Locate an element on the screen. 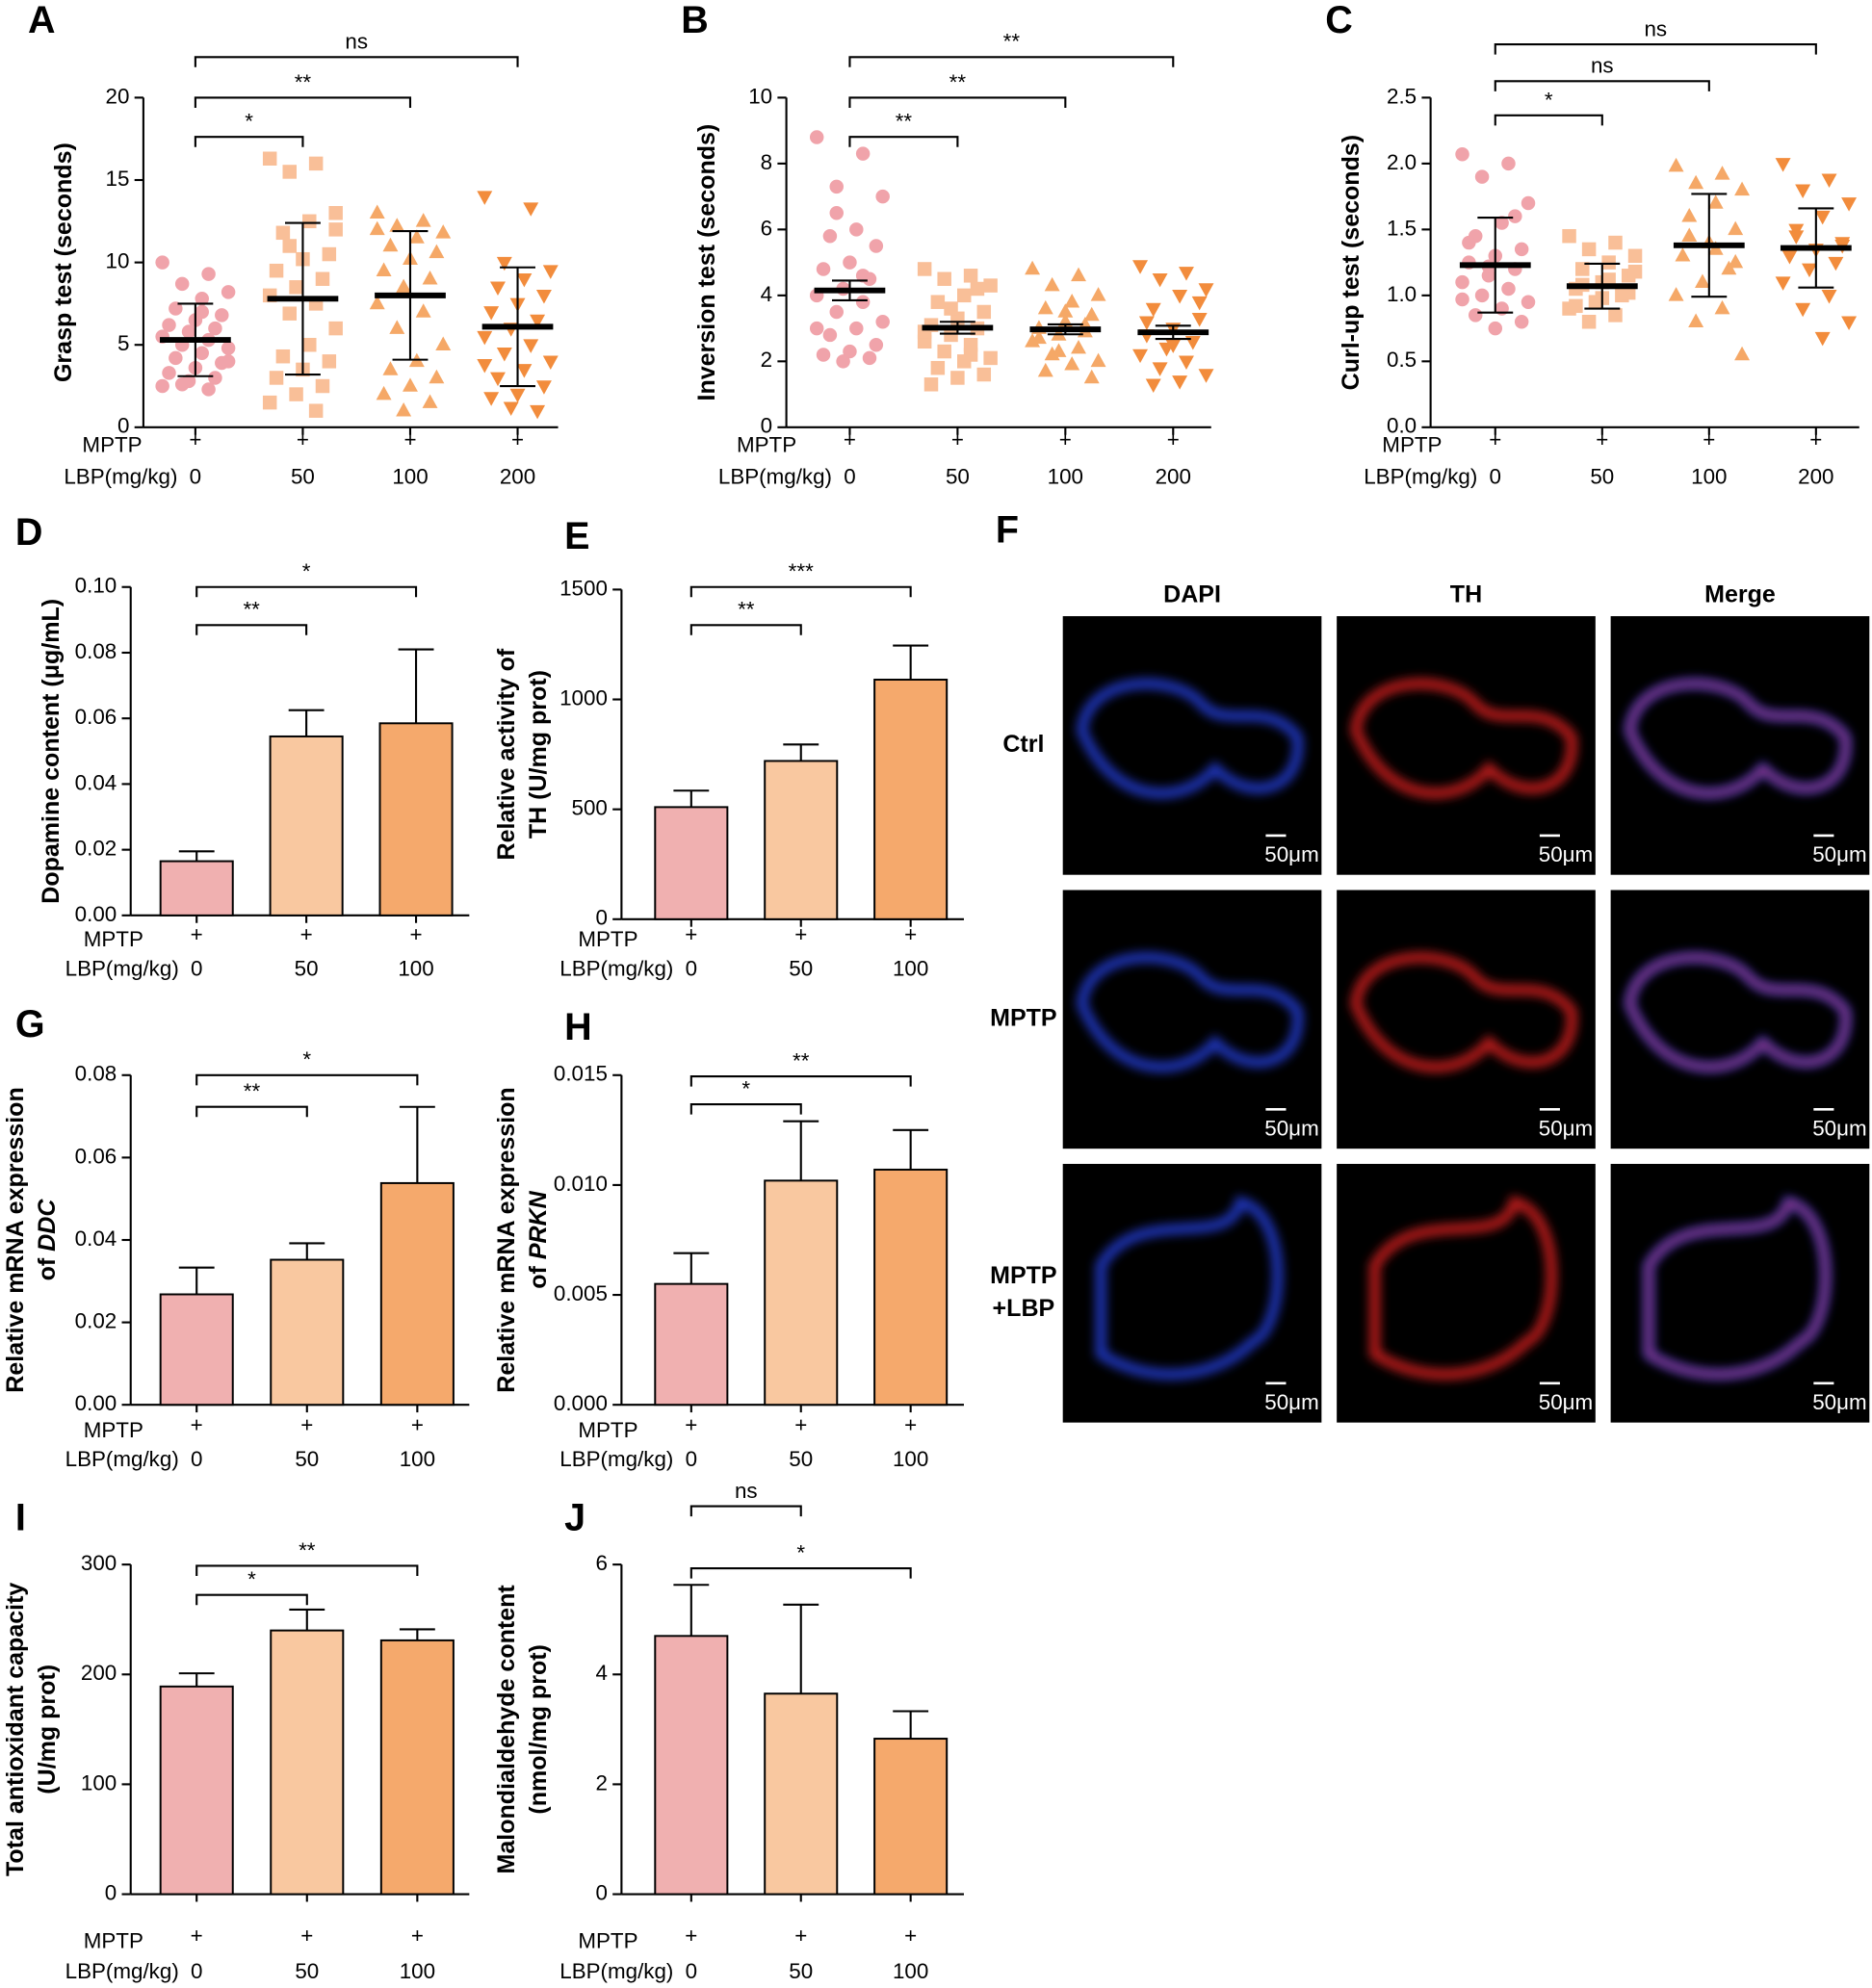  y-tick-label: 0.04 is located at coordinates (96, 782).